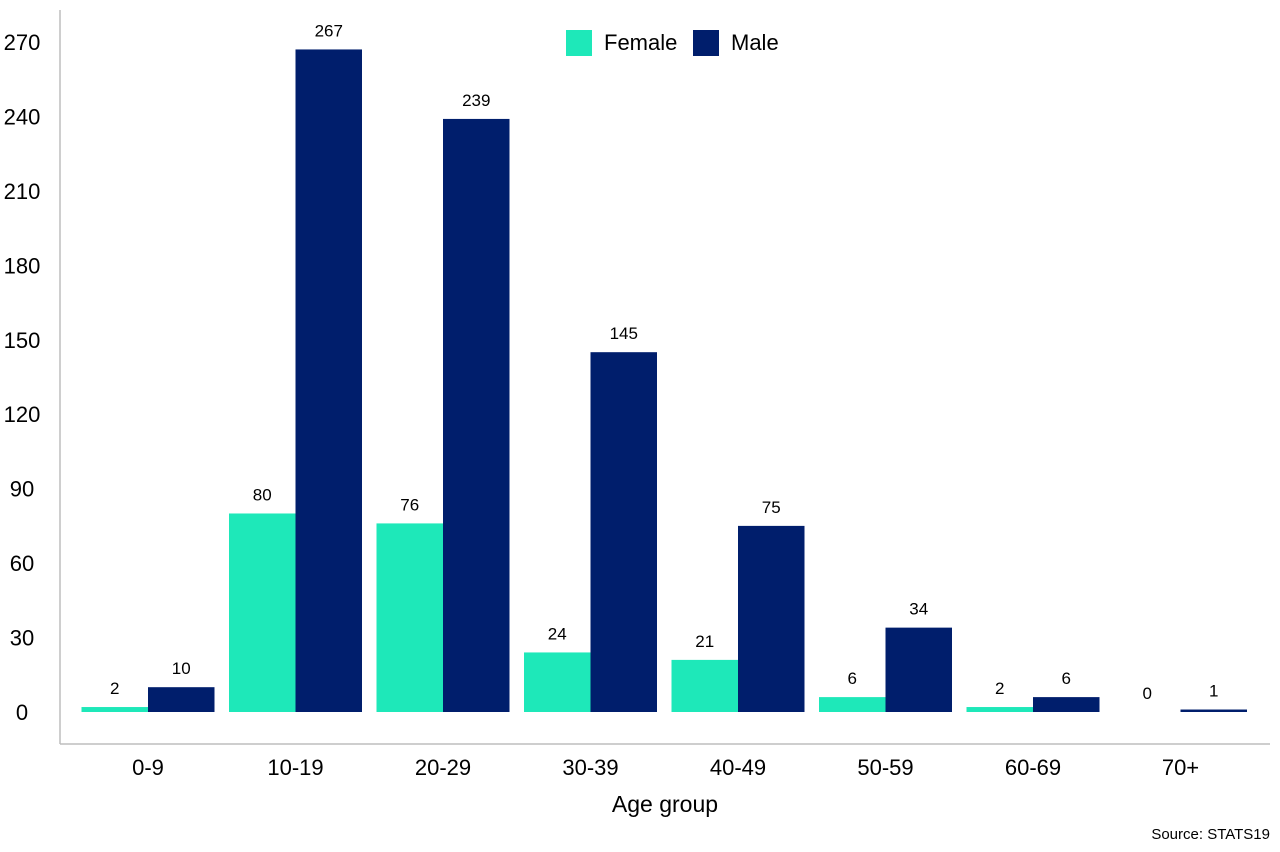 This screenshot has width=1280, height=852. I want to click on data-label-female: 0, so click(1147, 693).